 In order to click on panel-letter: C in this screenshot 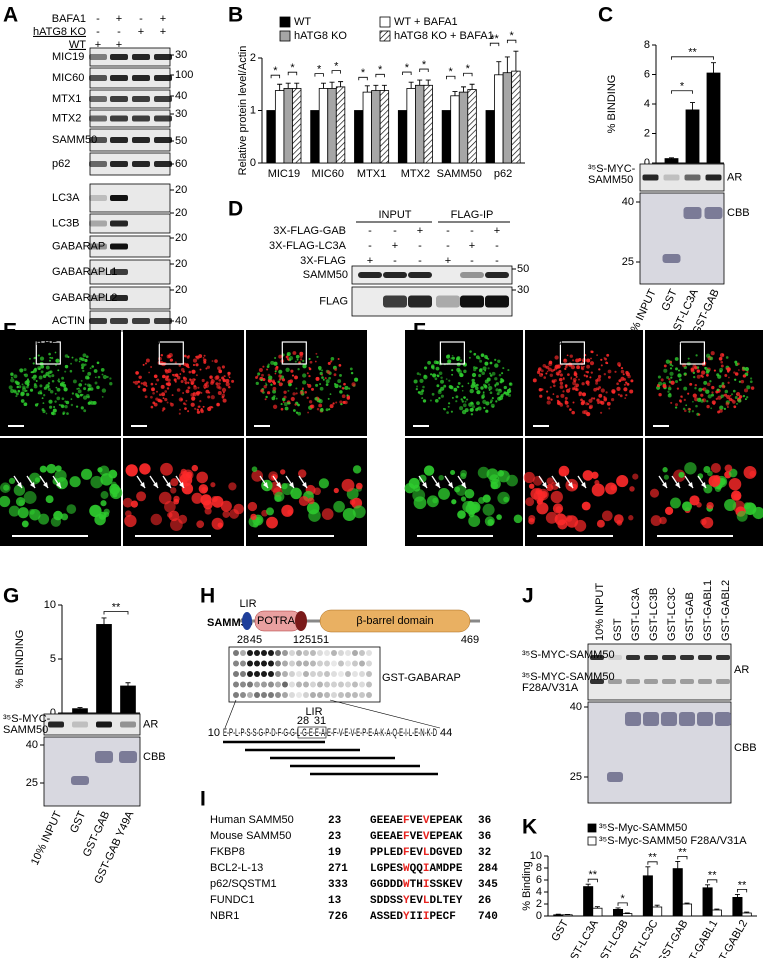, I will do `click(605, 15)`.